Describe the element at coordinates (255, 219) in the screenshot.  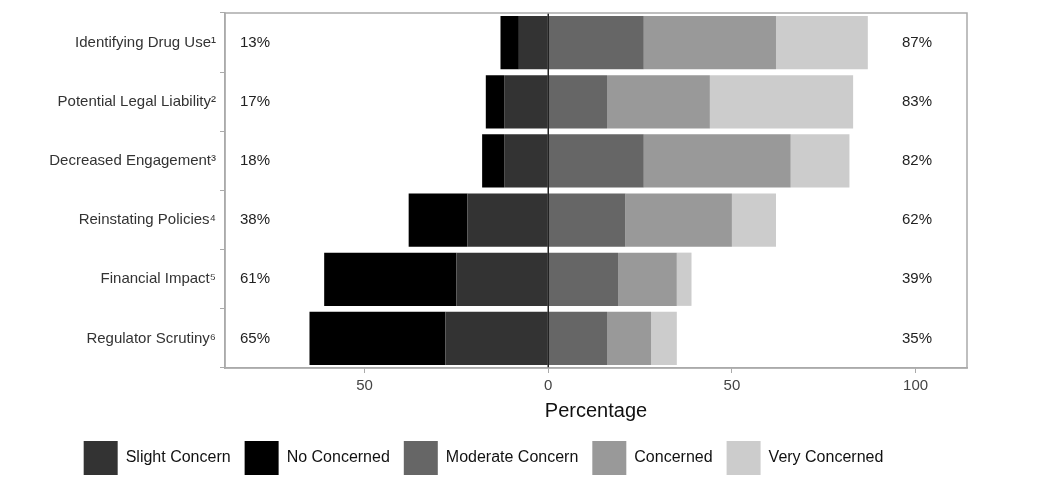
I see `annotation: 38%` at that location.